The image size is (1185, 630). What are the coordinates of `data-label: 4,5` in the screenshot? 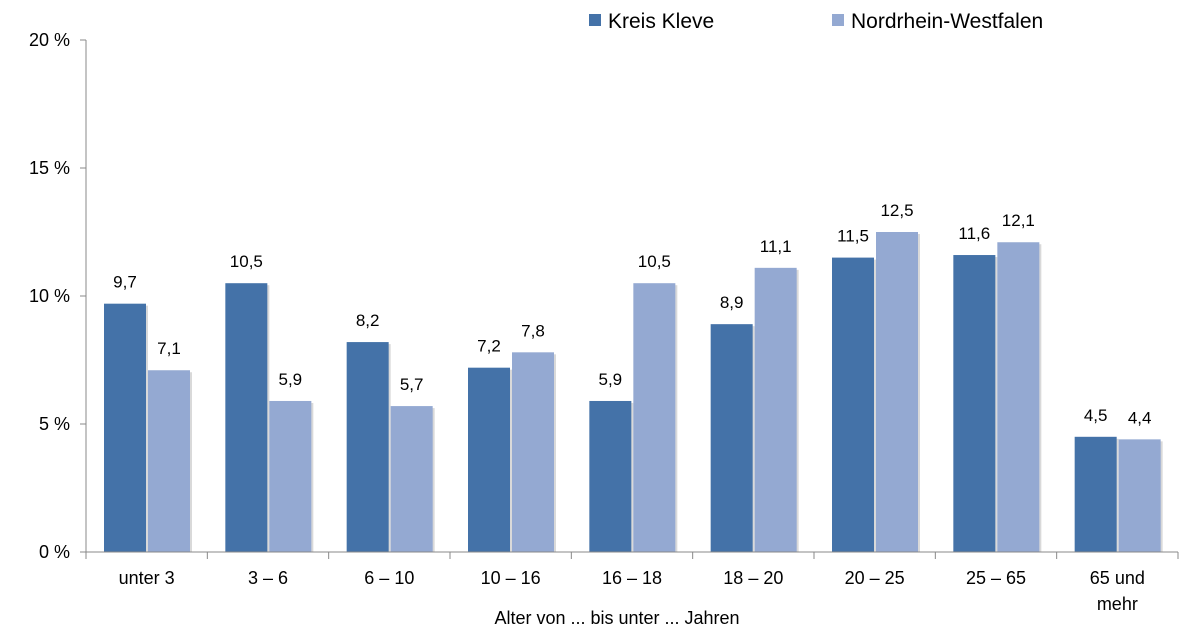 It's located at (1096, 415).